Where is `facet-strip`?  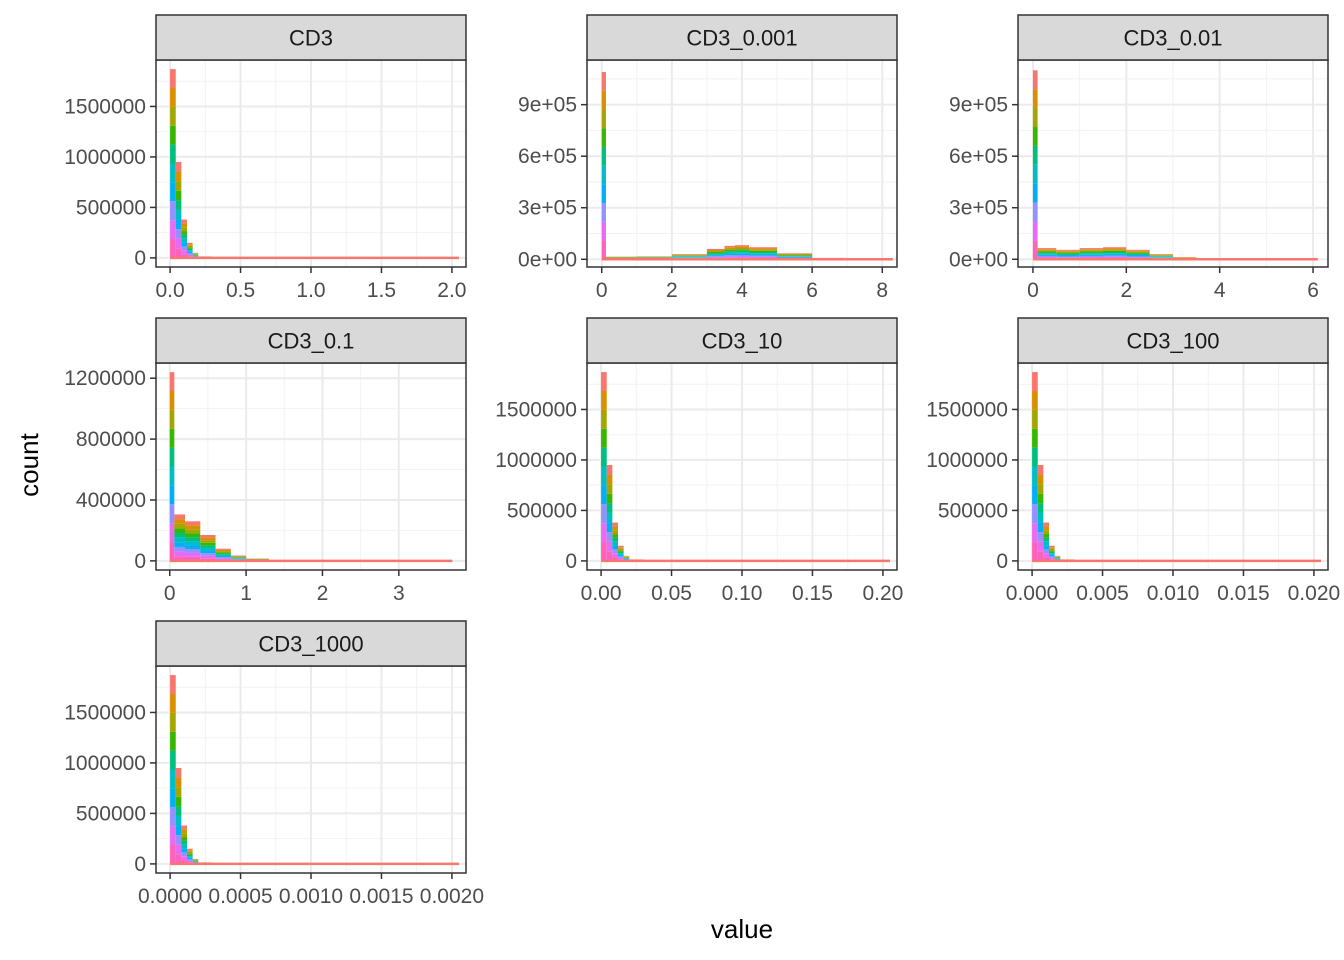 facet-strip is located at coordinates (311, 37).